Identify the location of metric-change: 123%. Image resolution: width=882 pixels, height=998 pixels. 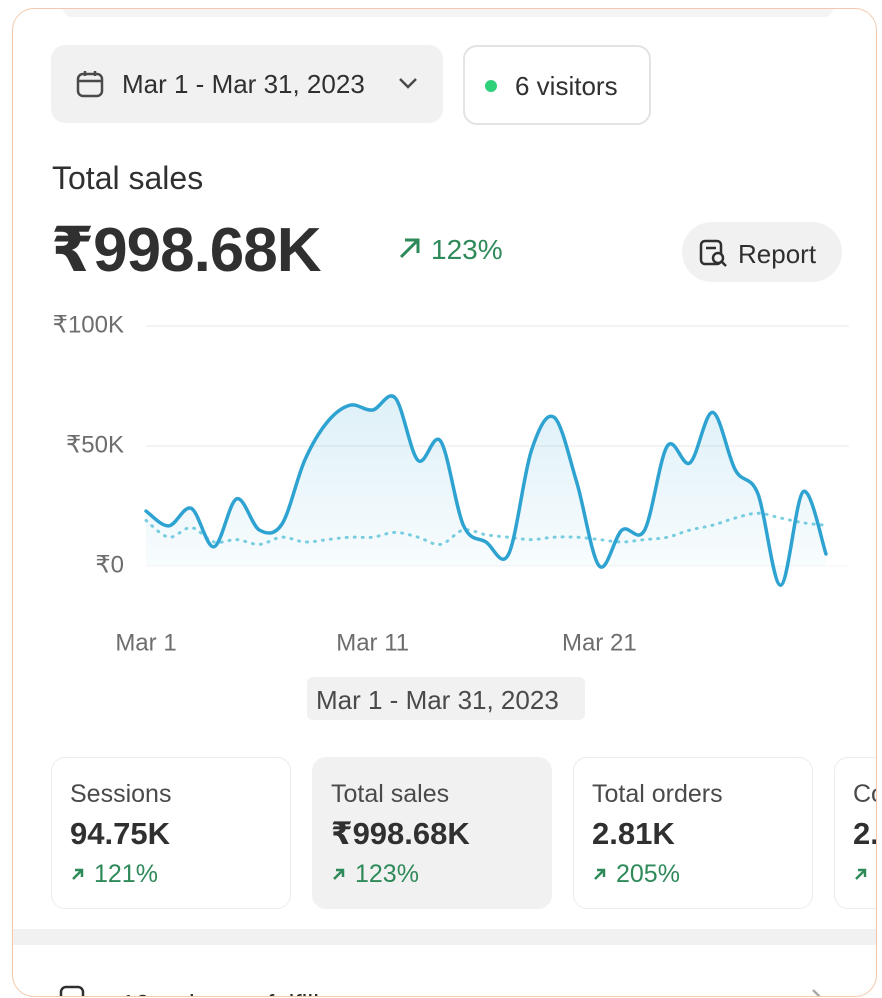
(375, 874).